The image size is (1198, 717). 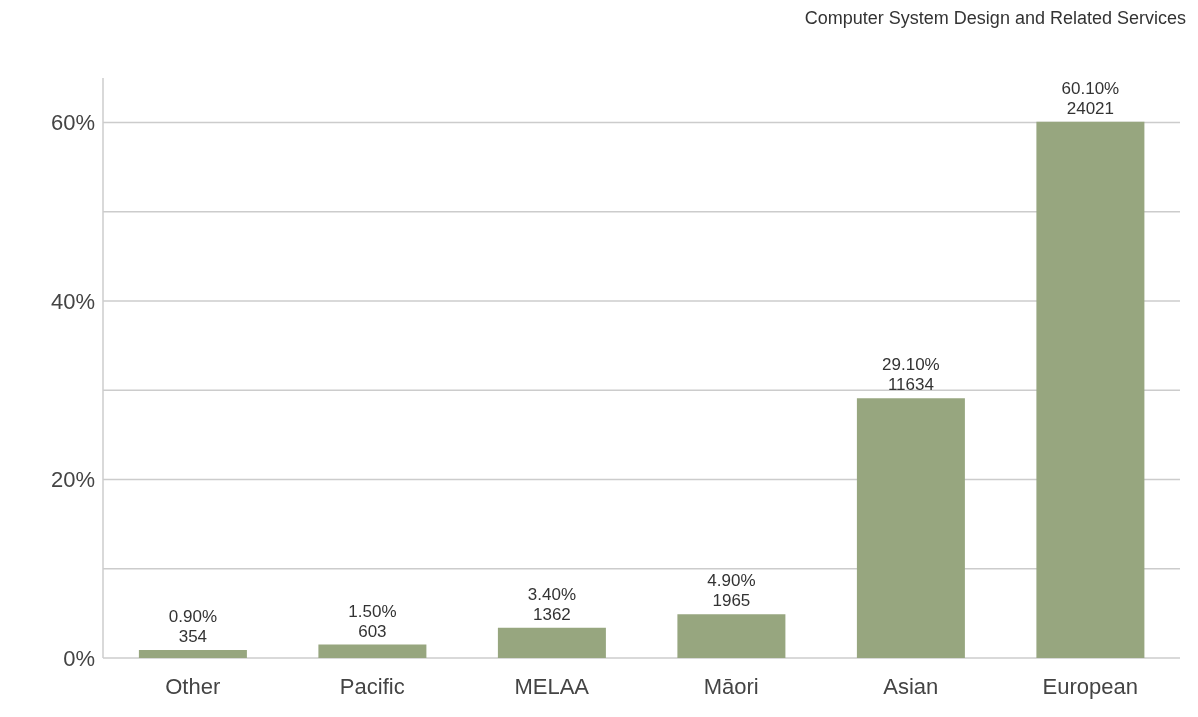 I want to click on x-tick-label: European, so click(x=1090, y=686).